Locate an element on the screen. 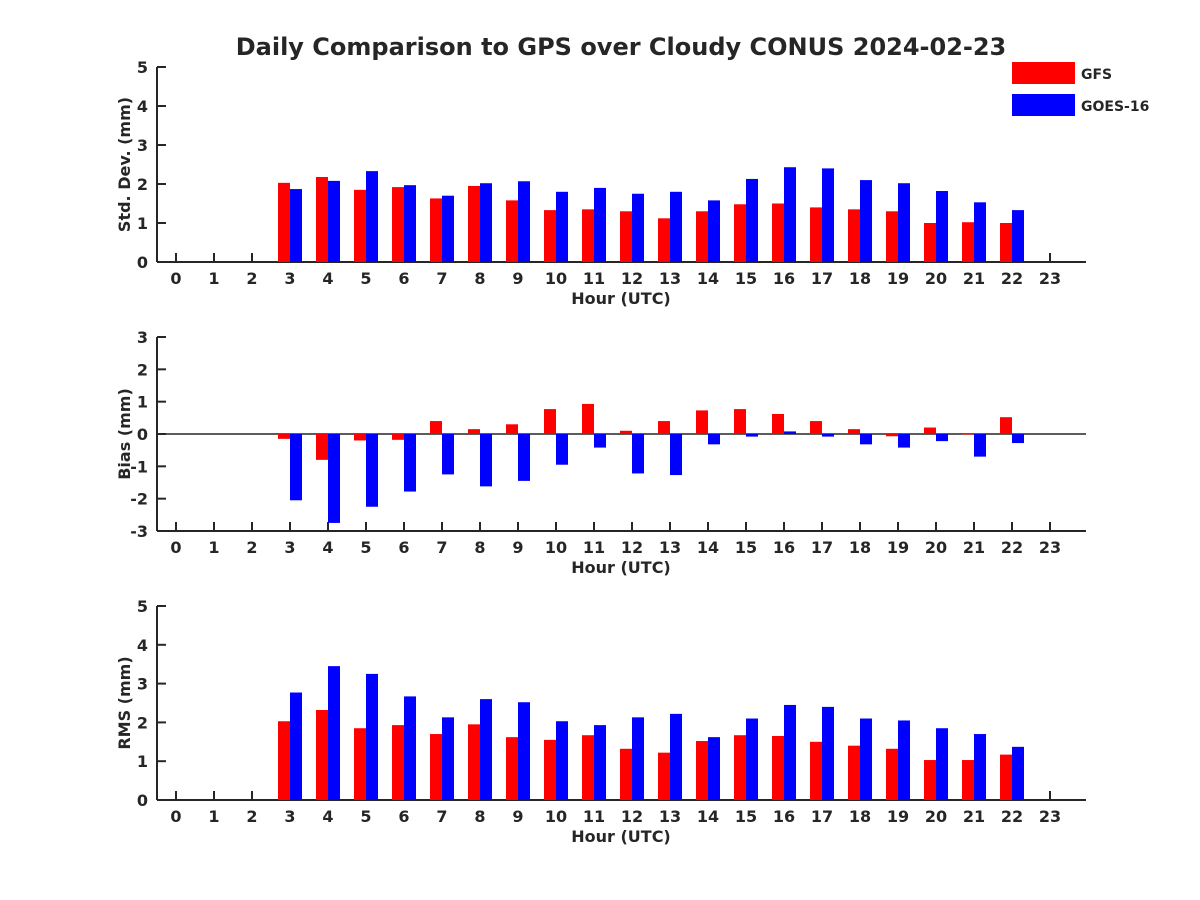 This screenshot has height=900, width=1200. x-tick-label-bias: 6 is located at coordinates (403, 547).